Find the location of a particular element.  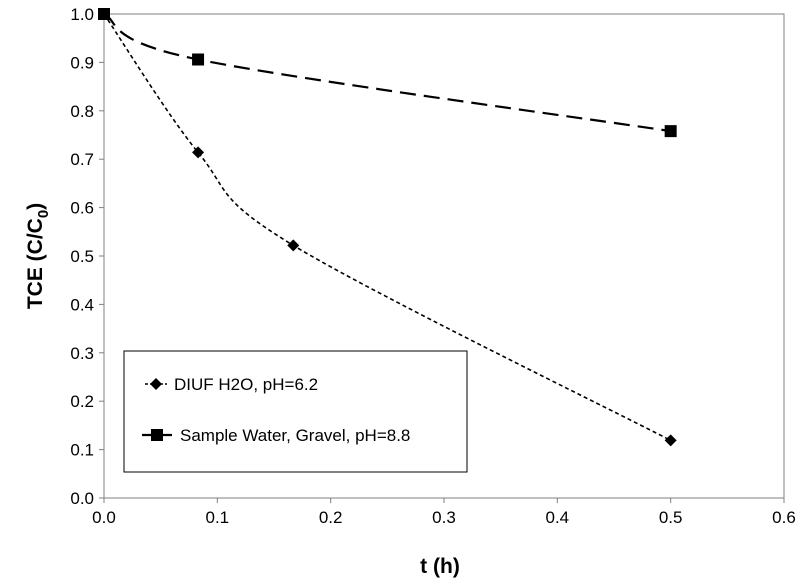

y-axis-ticks: 0.0 0.1 0.2 0.3 0.4 0.5 0.6 0.7 0.8 0.9 1.0 is located at coordinates (87, 256).